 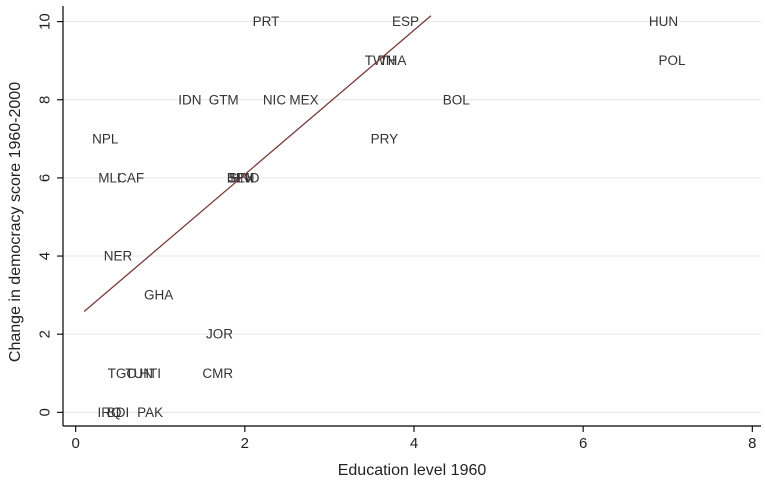 What do you see at coordinates (158, 295) in the screenshot?
I see `point-gha: GHA` at bounding box center [158, 295].